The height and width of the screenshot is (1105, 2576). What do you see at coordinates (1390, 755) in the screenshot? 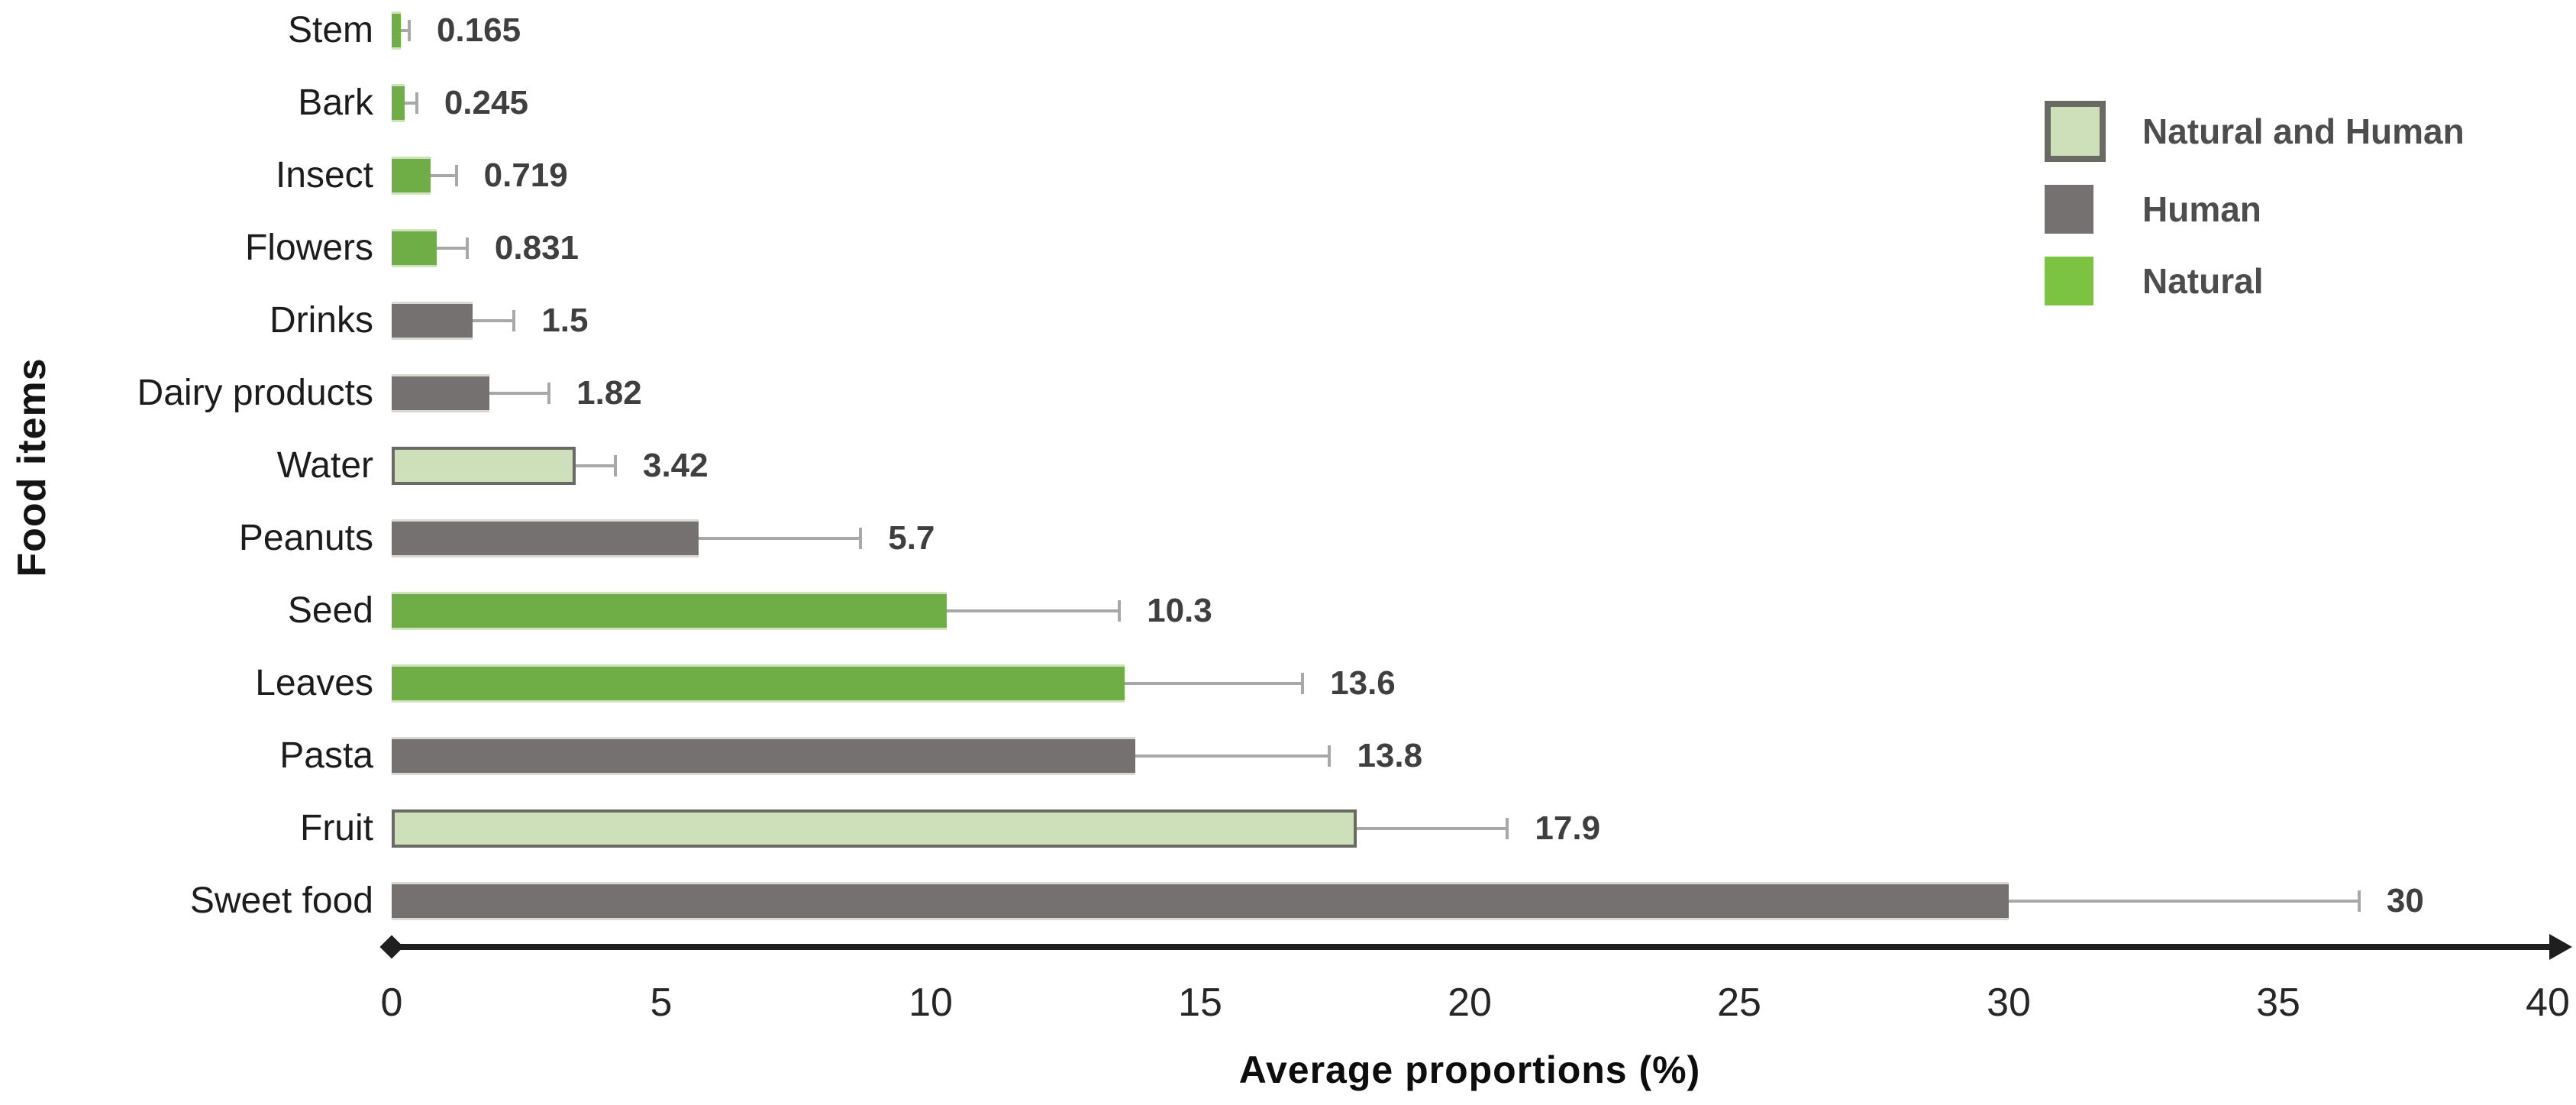
I see `value-label: 13.8` at bounding box center [1390, 755].